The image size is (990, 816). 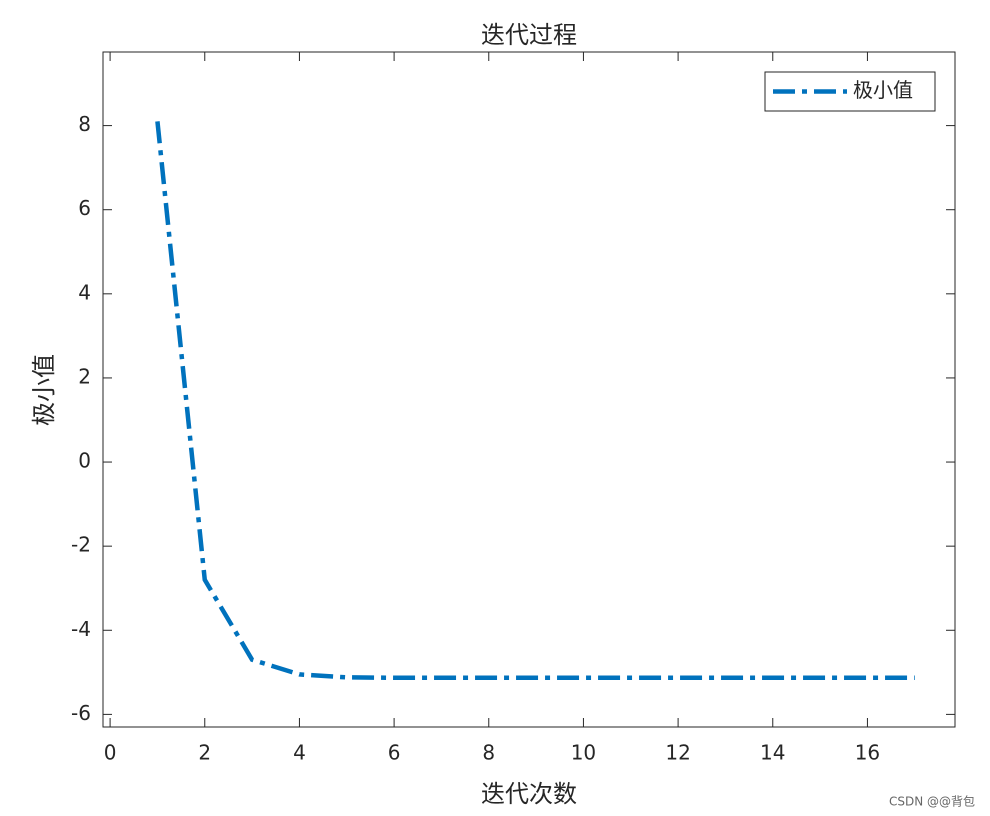 I want to click on x-tick-label: 10, so click(x=583, y=753).